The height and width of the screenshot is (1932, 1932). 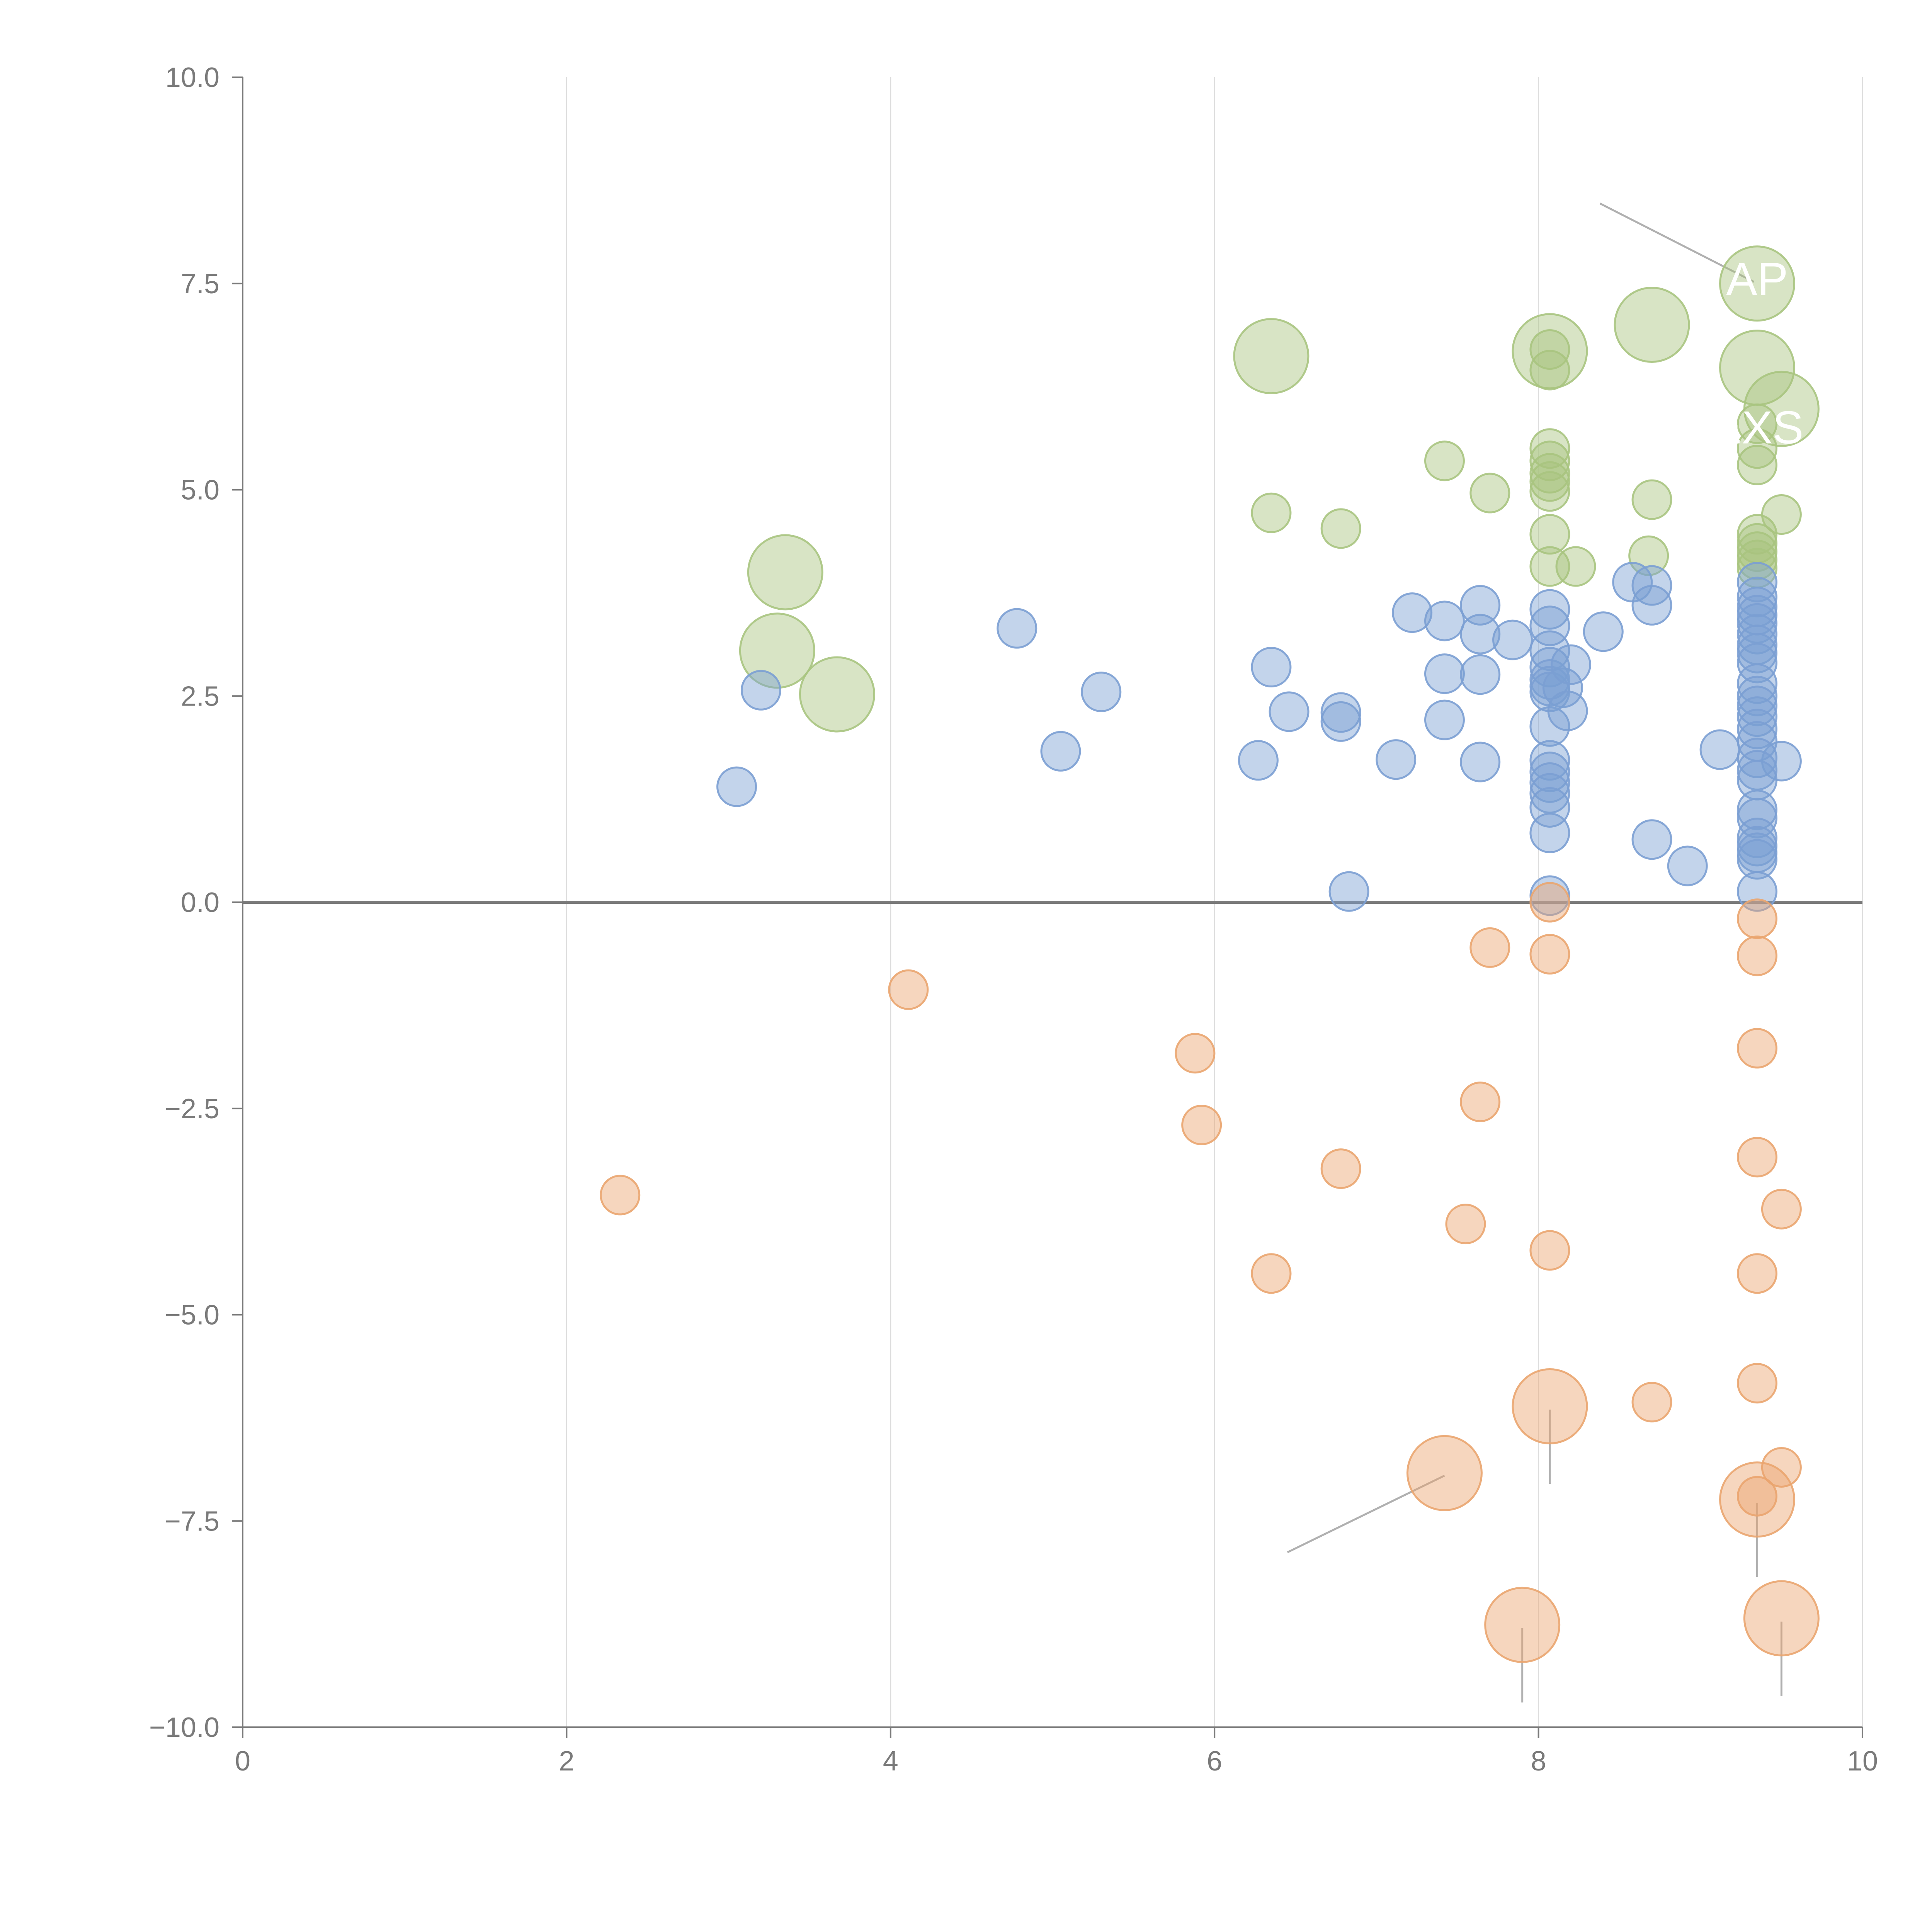 What do you see at coordinates (1757, 427) in the screenshot?
I see `annotation-label: EXS` at bounding box center [1757, 427].